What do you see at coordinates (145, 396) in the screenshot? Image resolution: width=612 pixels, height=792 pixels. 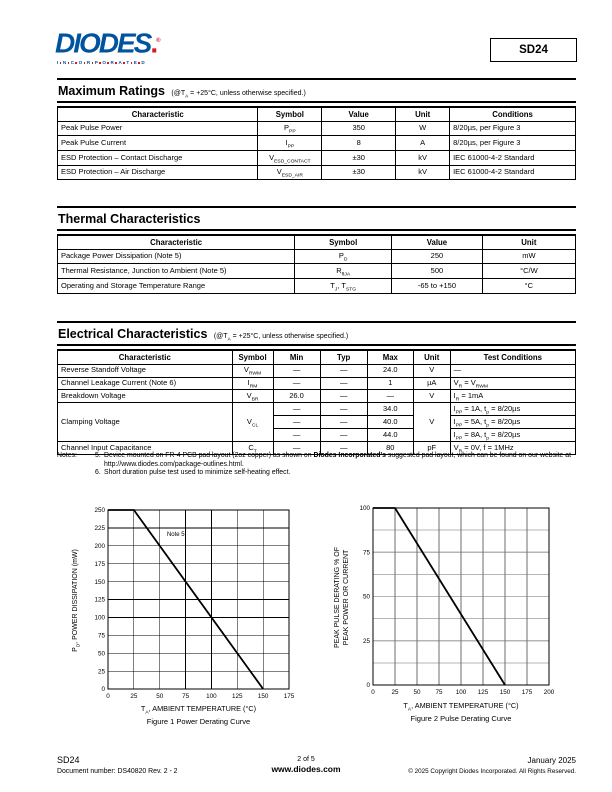 I see `table-cell: Breakdown Voltage` at bounding box center [145, 396].